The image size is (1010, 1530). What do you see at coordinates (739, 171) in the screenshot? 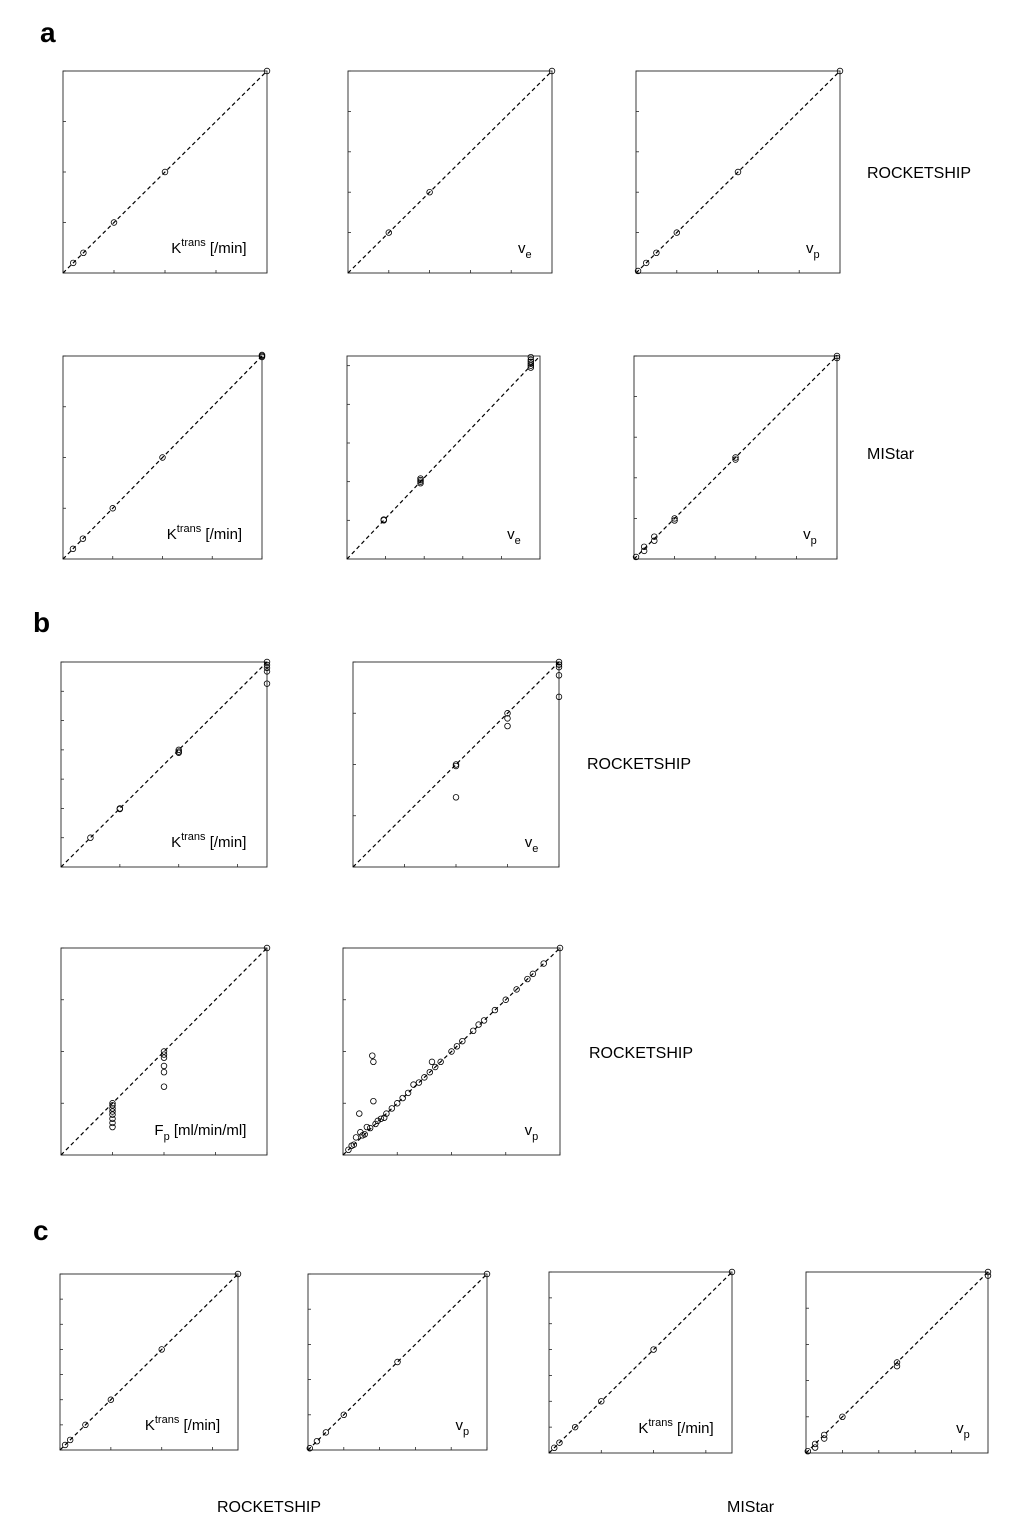
I see `scatter-plot-3: vp` at bounding box center [739, 171].